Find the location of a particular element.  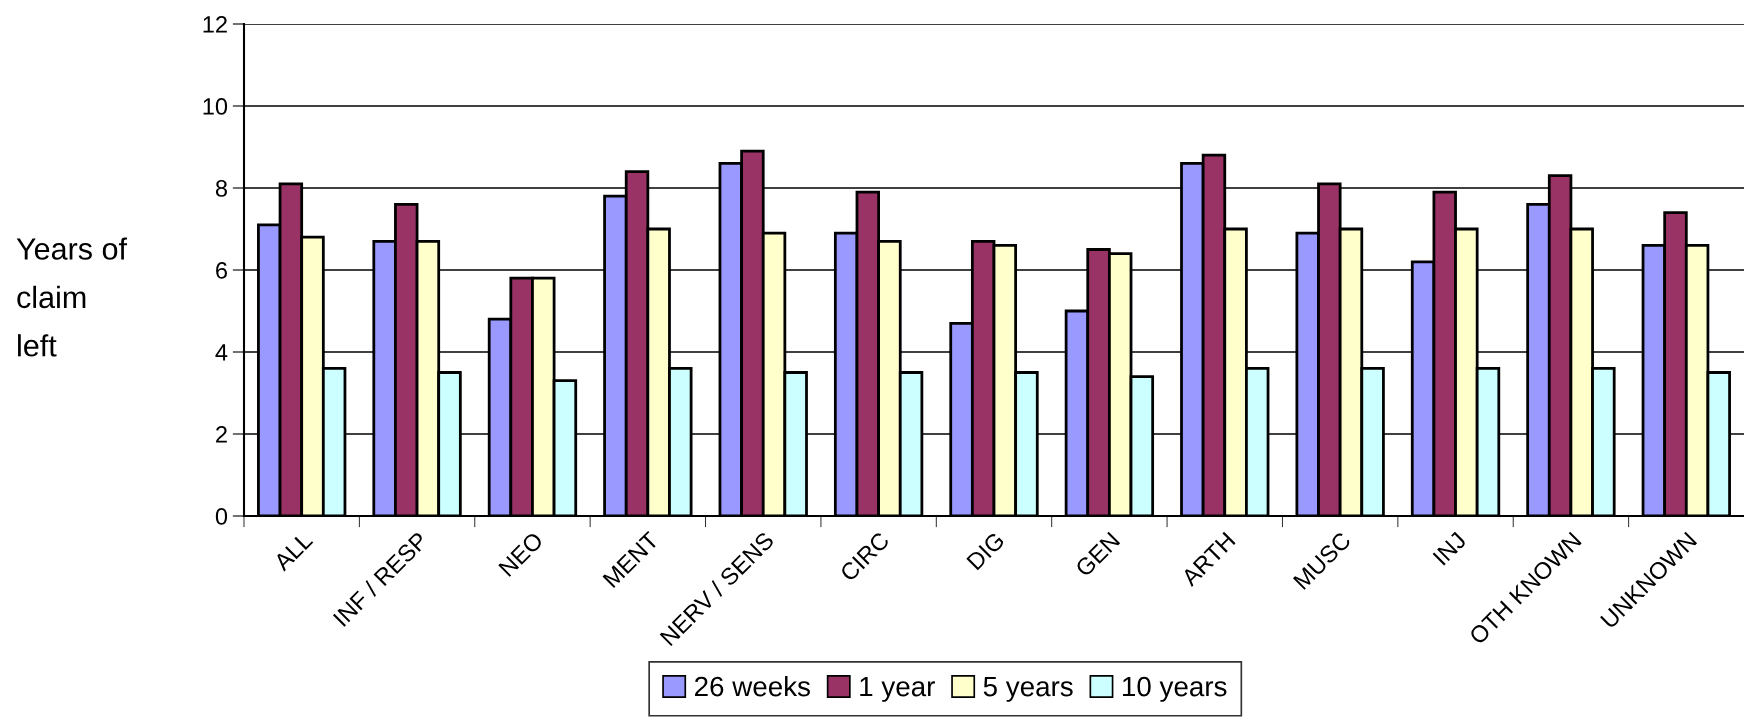

legend-label: 1 year is located at coordinates (897, 689).